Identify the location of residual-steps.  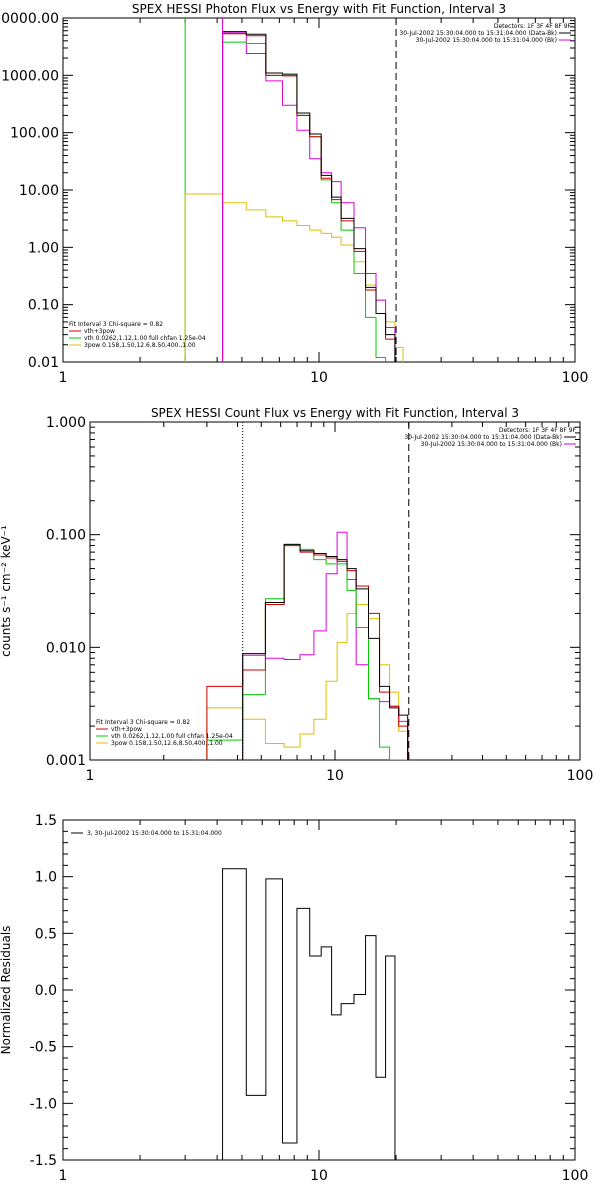
(309, 1014).